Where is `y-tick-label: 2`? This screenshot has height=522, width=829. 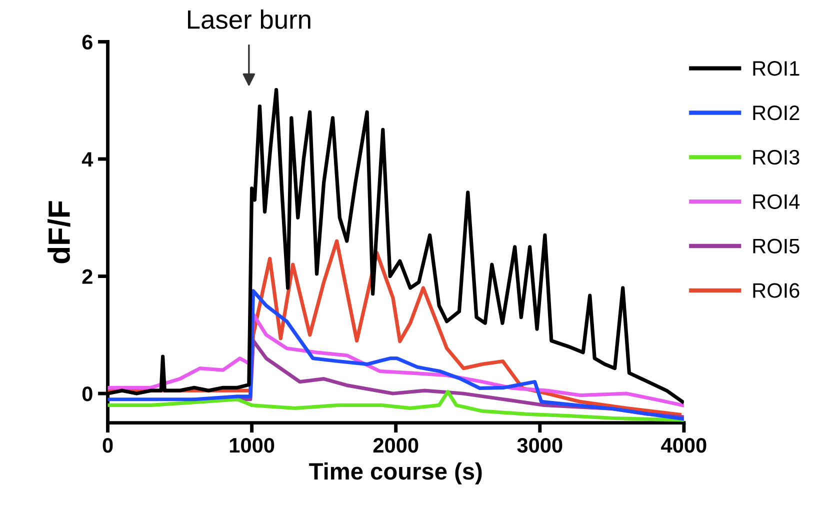 y-tick-label: 2 is located at coordinates (87, 276).